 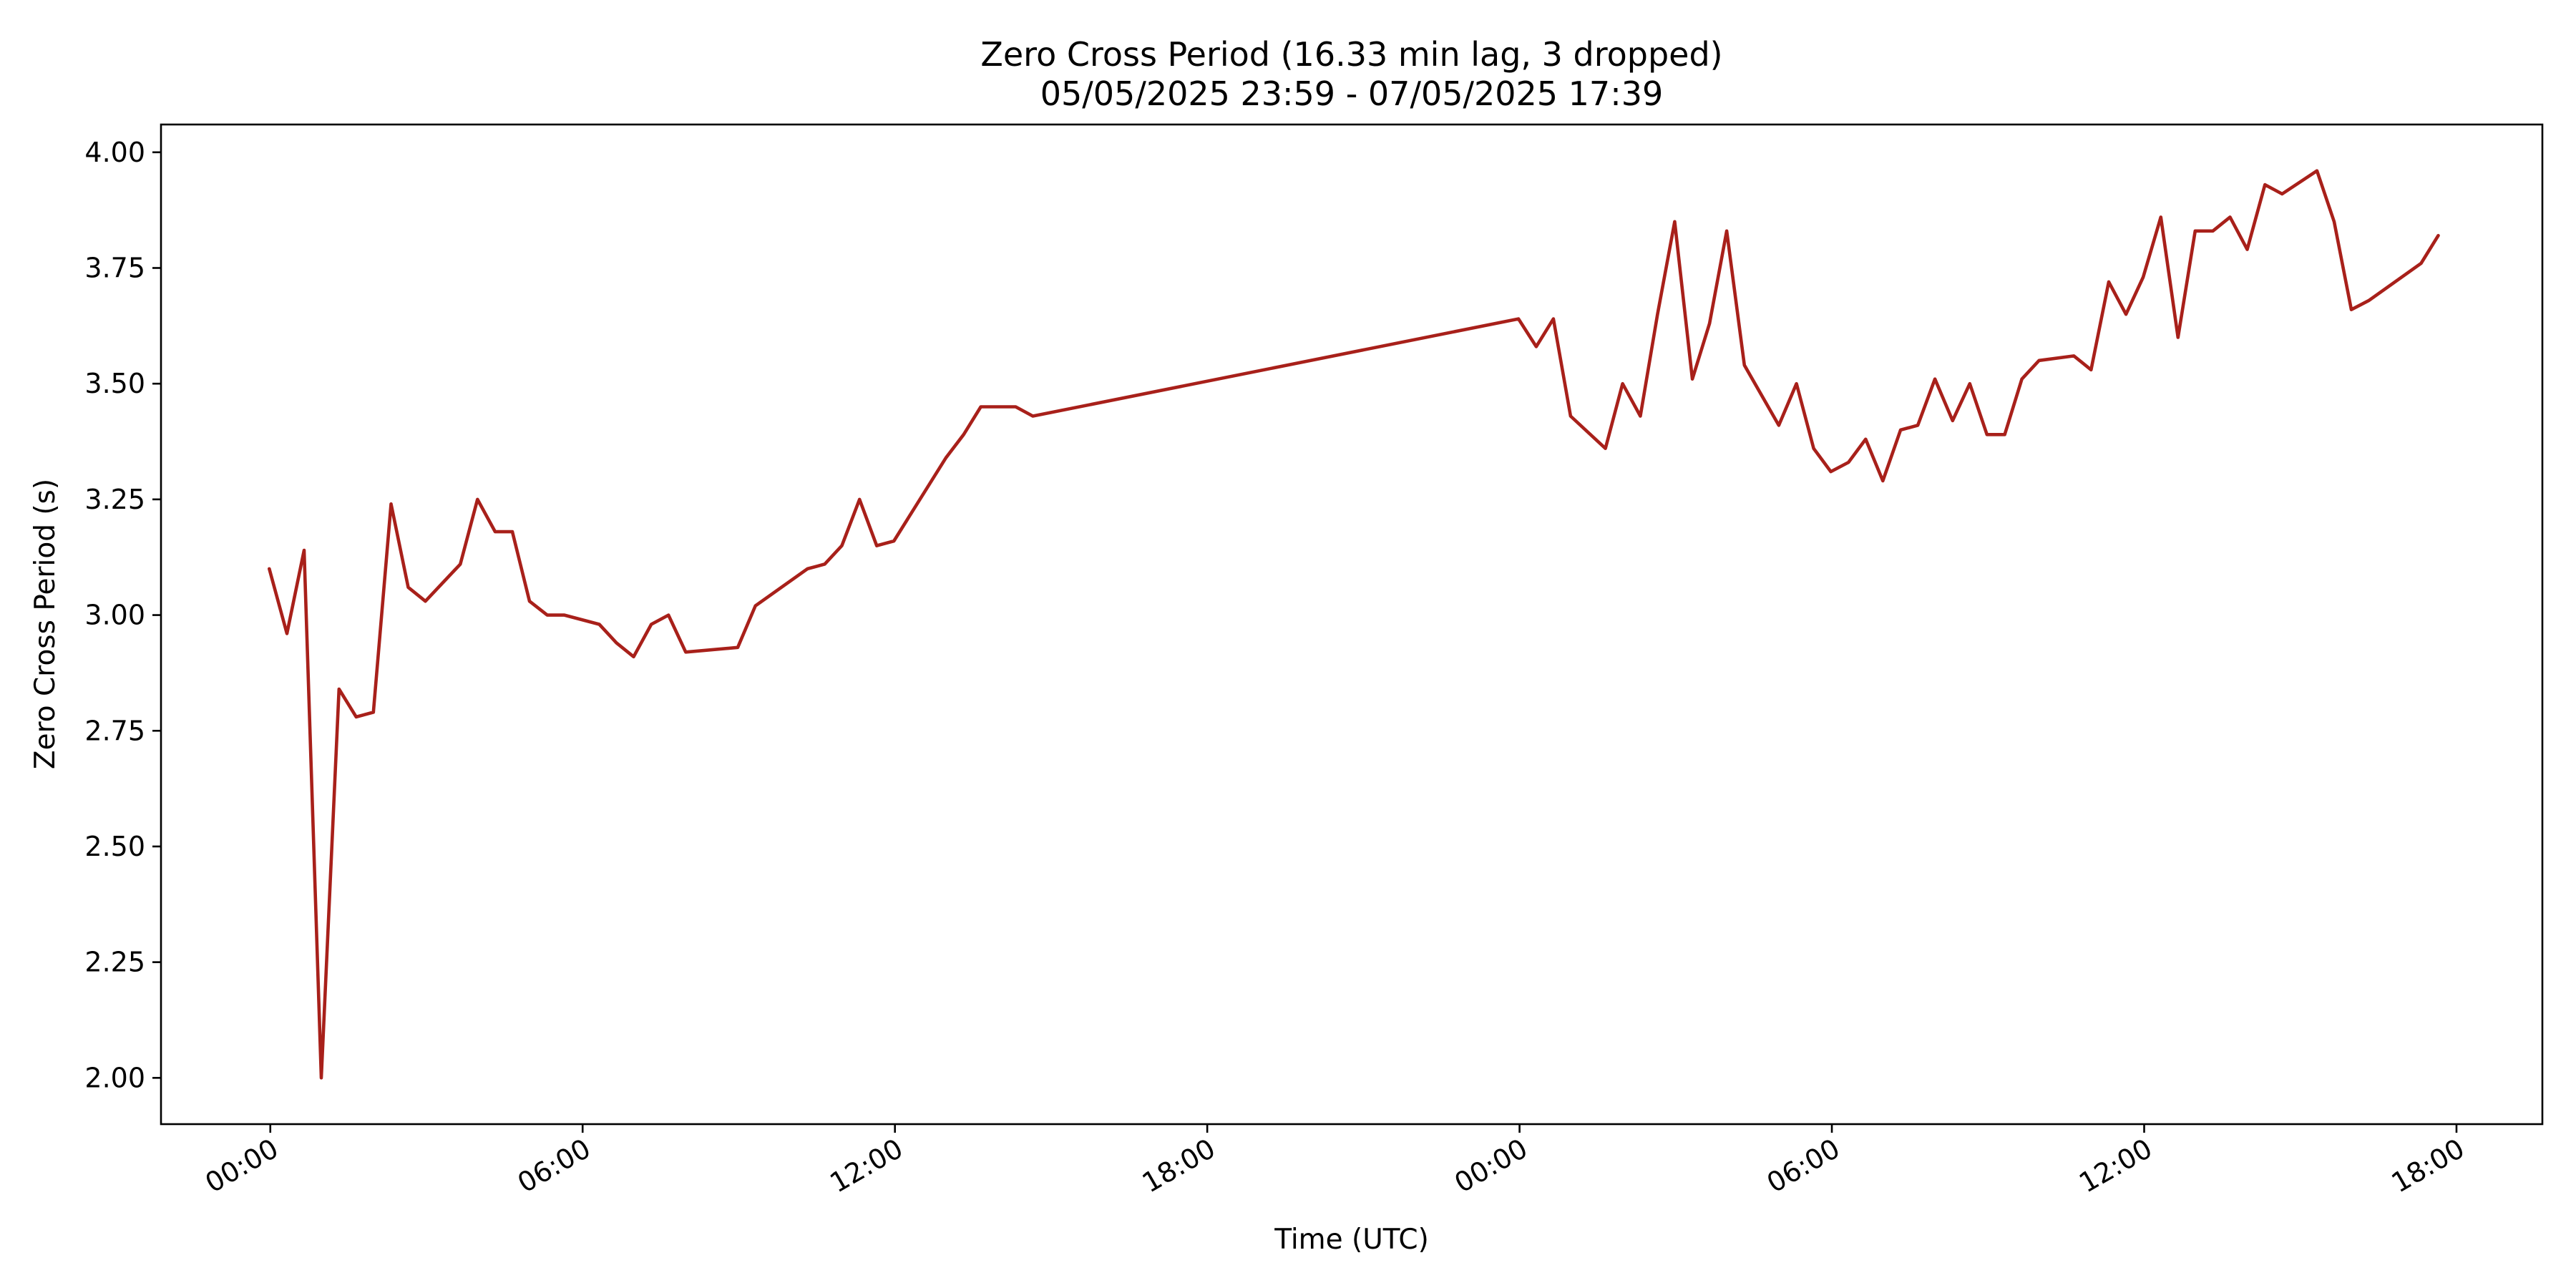 I want to click on y-axis: 2.00 2.25 2.50 2.75 3.00 3.25 3.50 3.75 4.00, so click(x=122, y=615).